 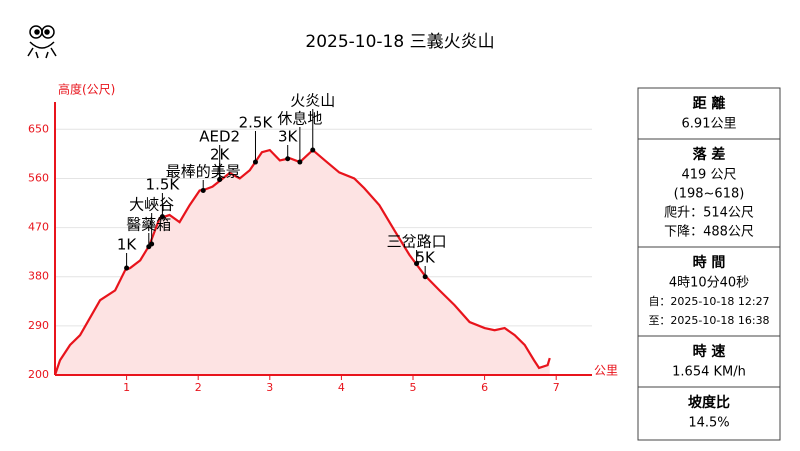 I want to click on stat-value: 419 公尺, so click(x=709, y=175).